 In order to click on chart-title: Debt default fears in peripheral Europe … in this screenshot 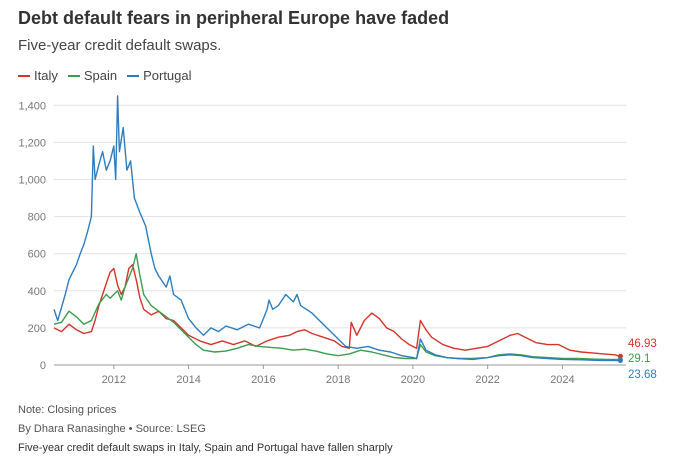, I will do `click(234, 18)`.